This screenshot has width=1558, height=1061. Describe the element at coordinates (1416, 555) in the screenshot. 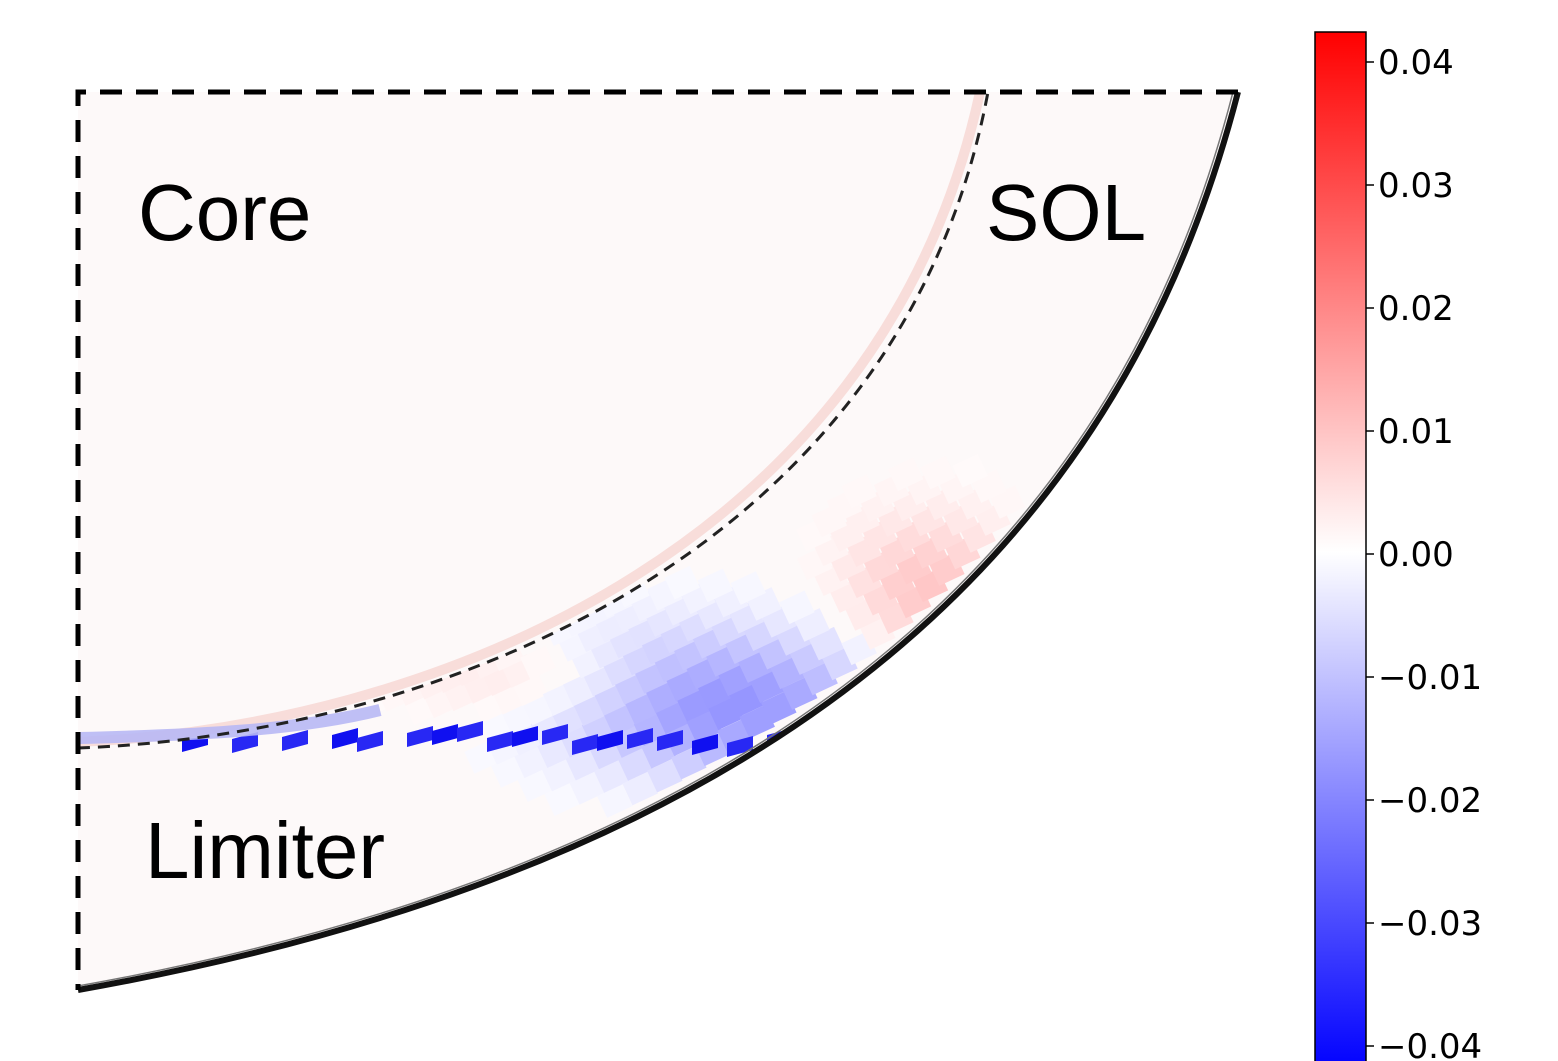

I see `colorbar-tick-label: 0.00` at that location.